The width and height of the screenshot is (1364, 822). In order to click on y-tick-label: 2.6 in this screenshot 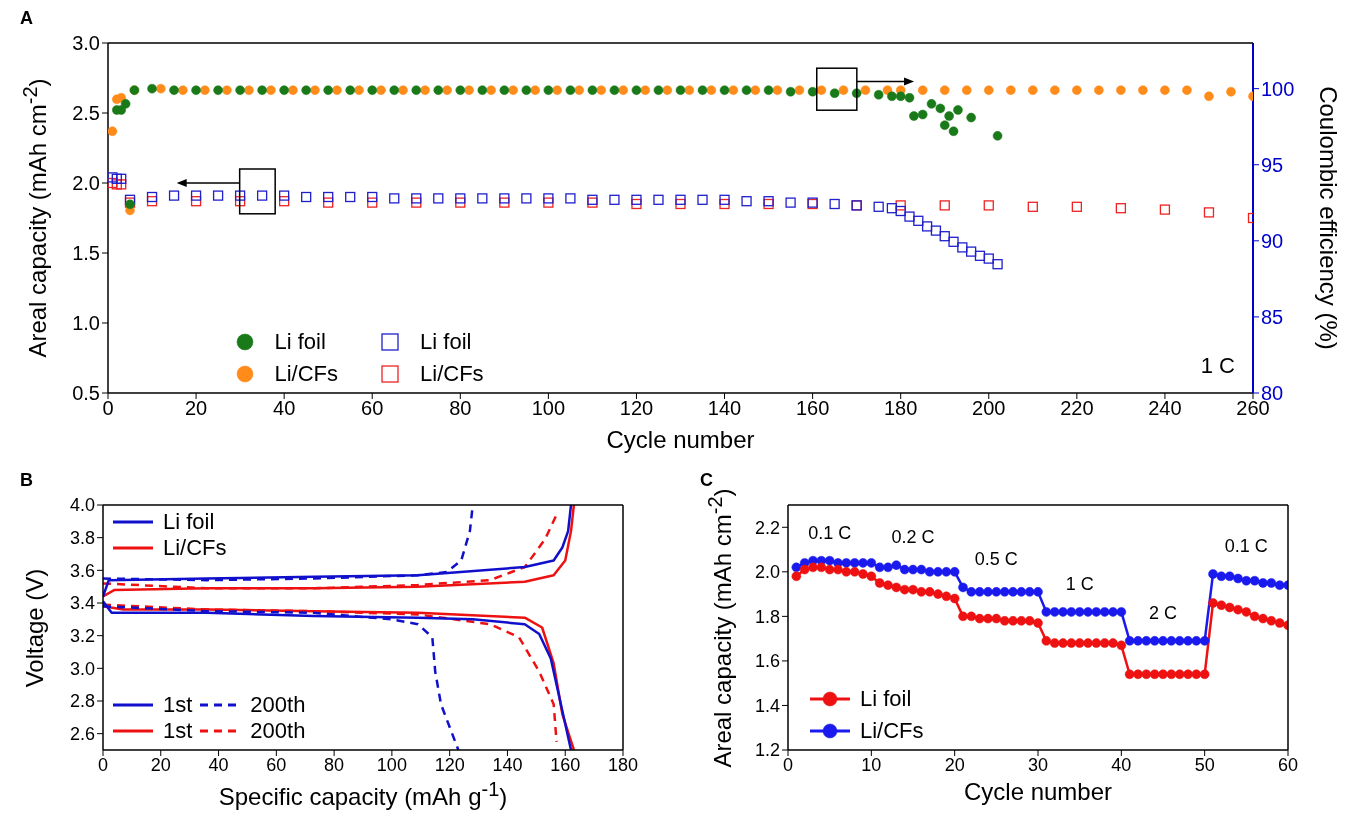, I will do `click(82, 734)`.